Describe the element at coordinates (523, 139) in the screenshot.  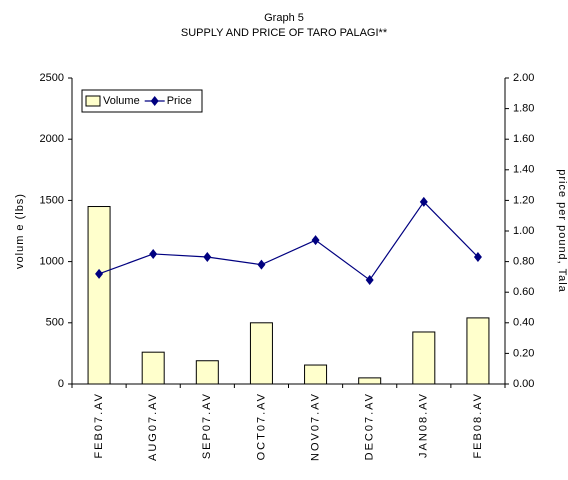
I see `y2-tick-label: 1.60` at that location.